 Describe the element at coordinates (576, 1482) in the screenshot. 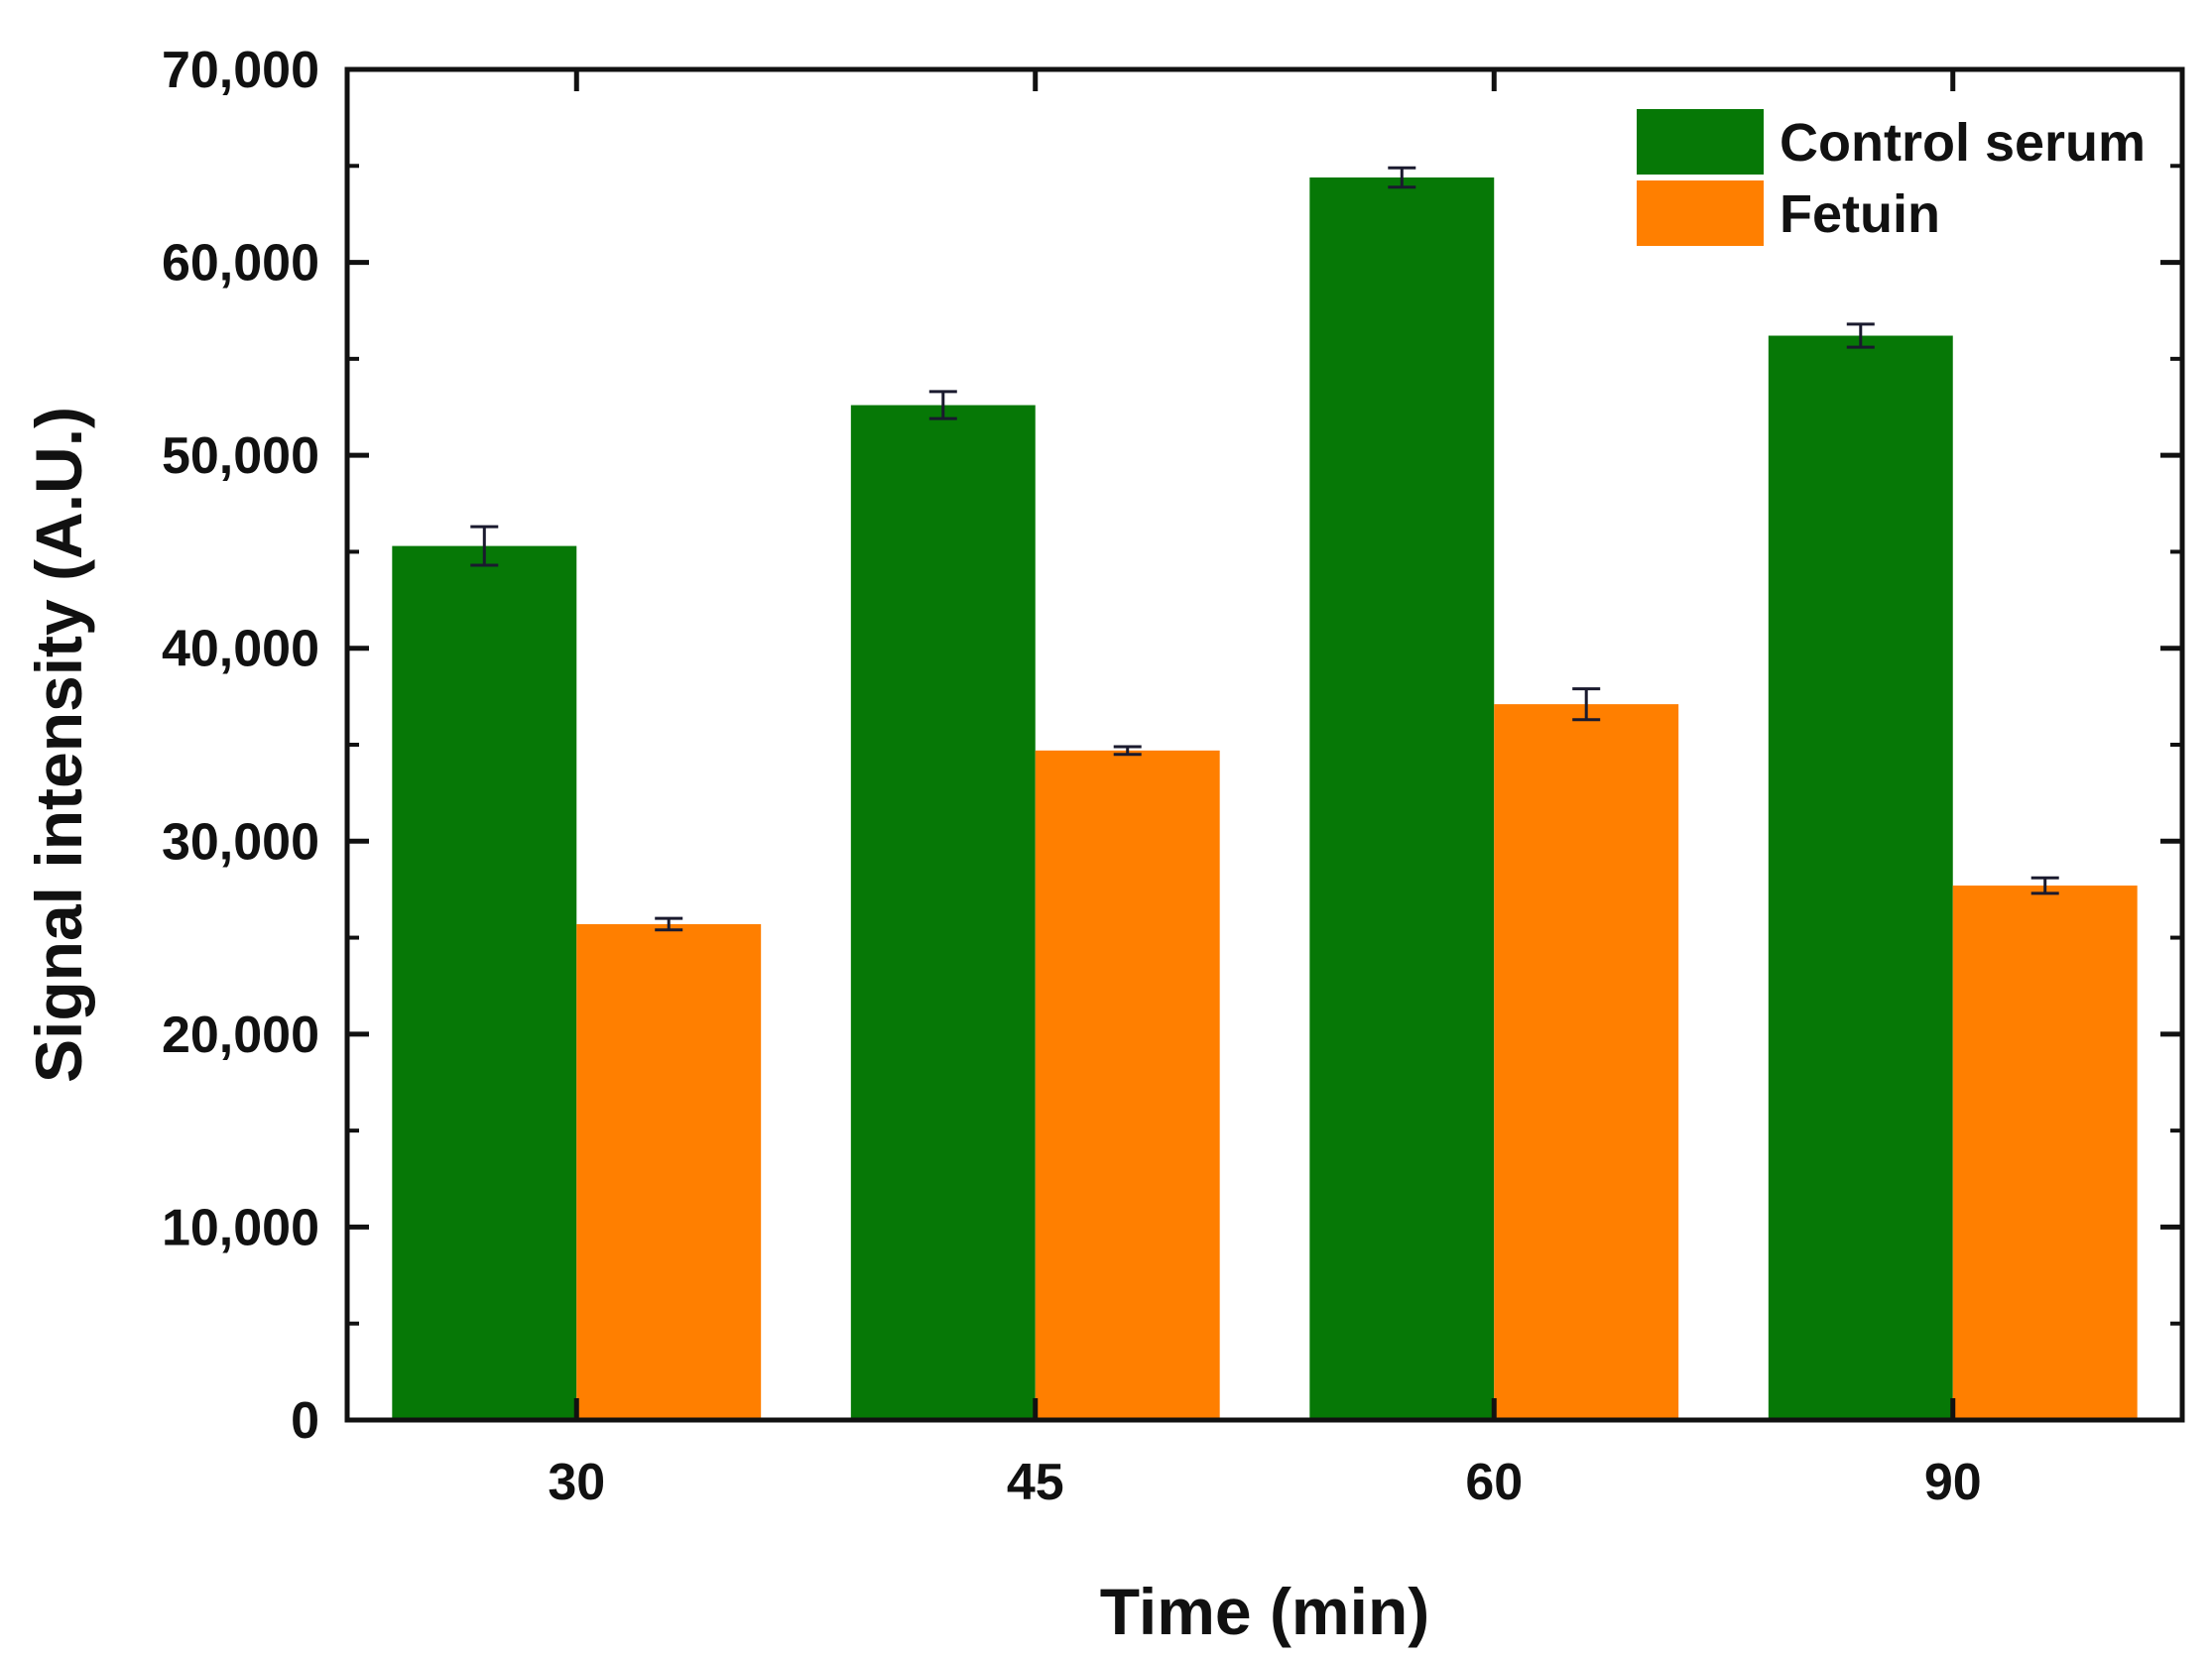

I see `x-tick-label-30: 30` at that location.